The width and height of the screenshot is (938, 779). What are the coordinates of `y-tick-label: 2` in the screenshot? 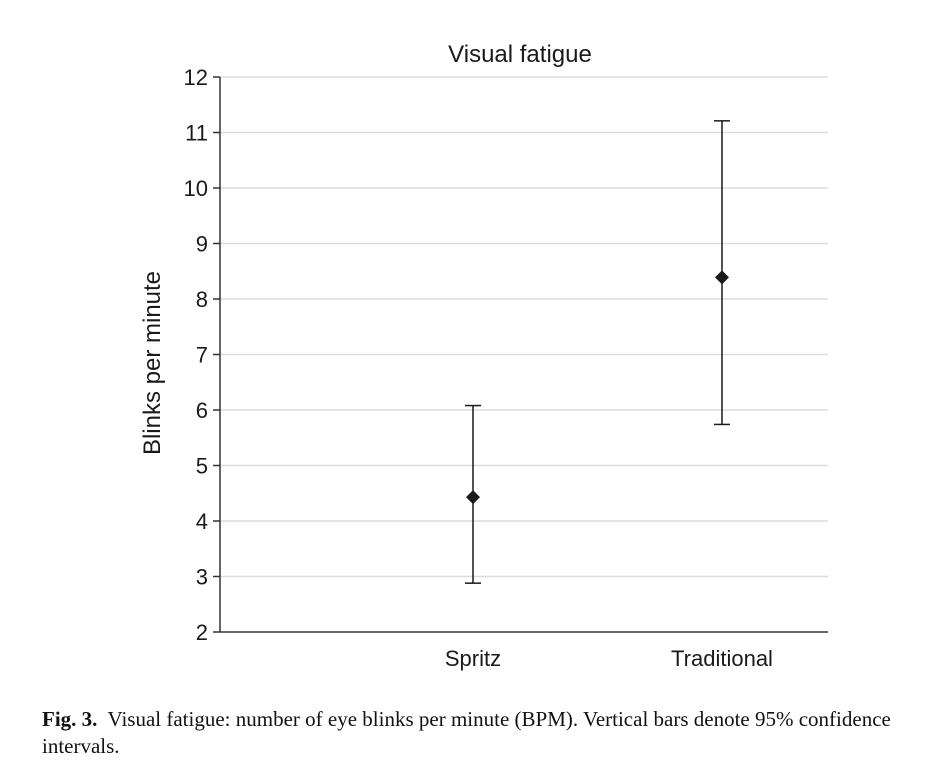 It's located at (202, 632).